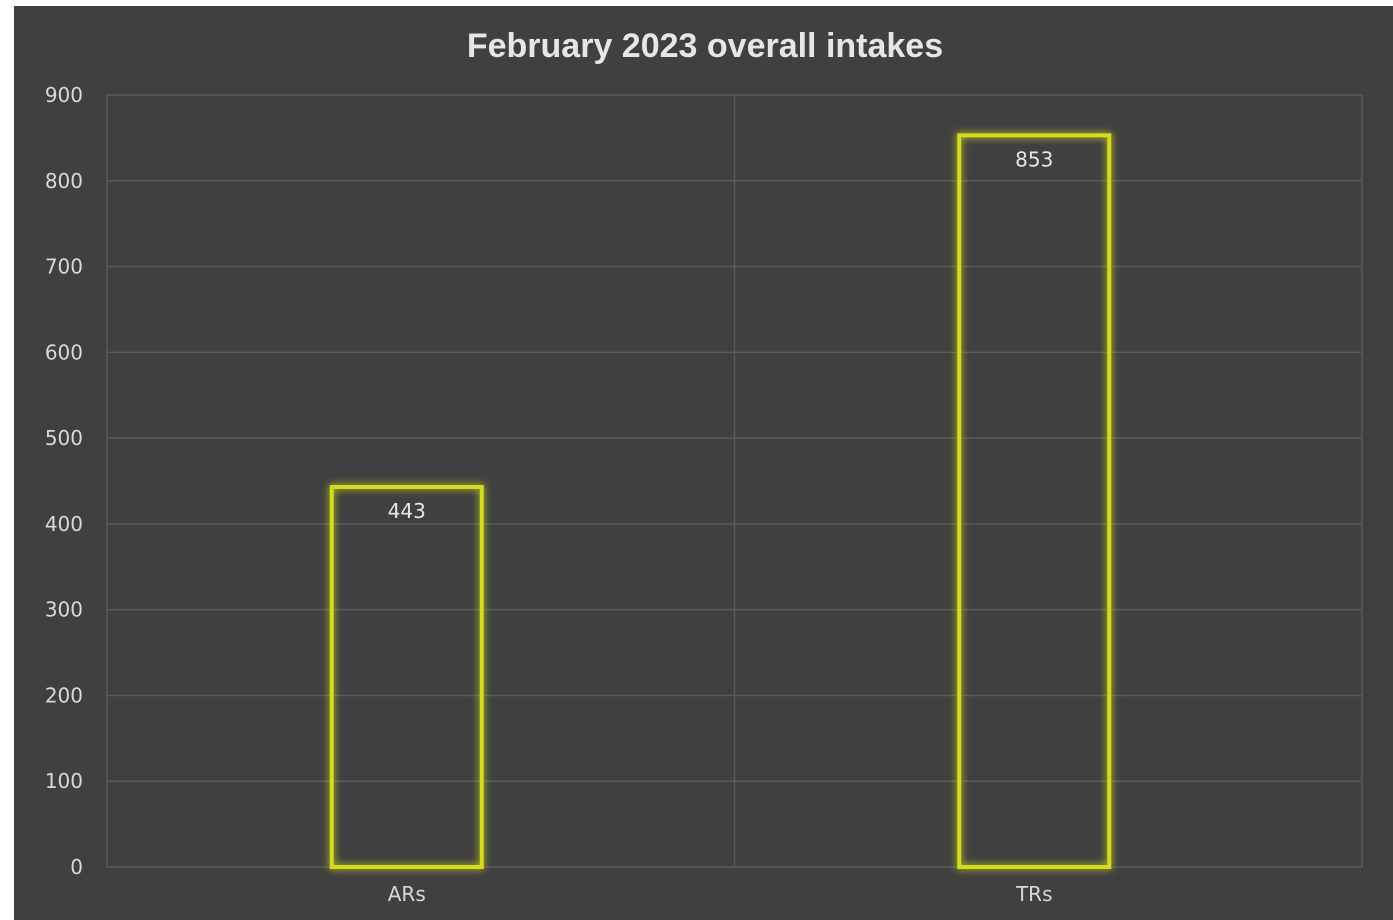  I want to click on data-label: 443, so click(407, 511).